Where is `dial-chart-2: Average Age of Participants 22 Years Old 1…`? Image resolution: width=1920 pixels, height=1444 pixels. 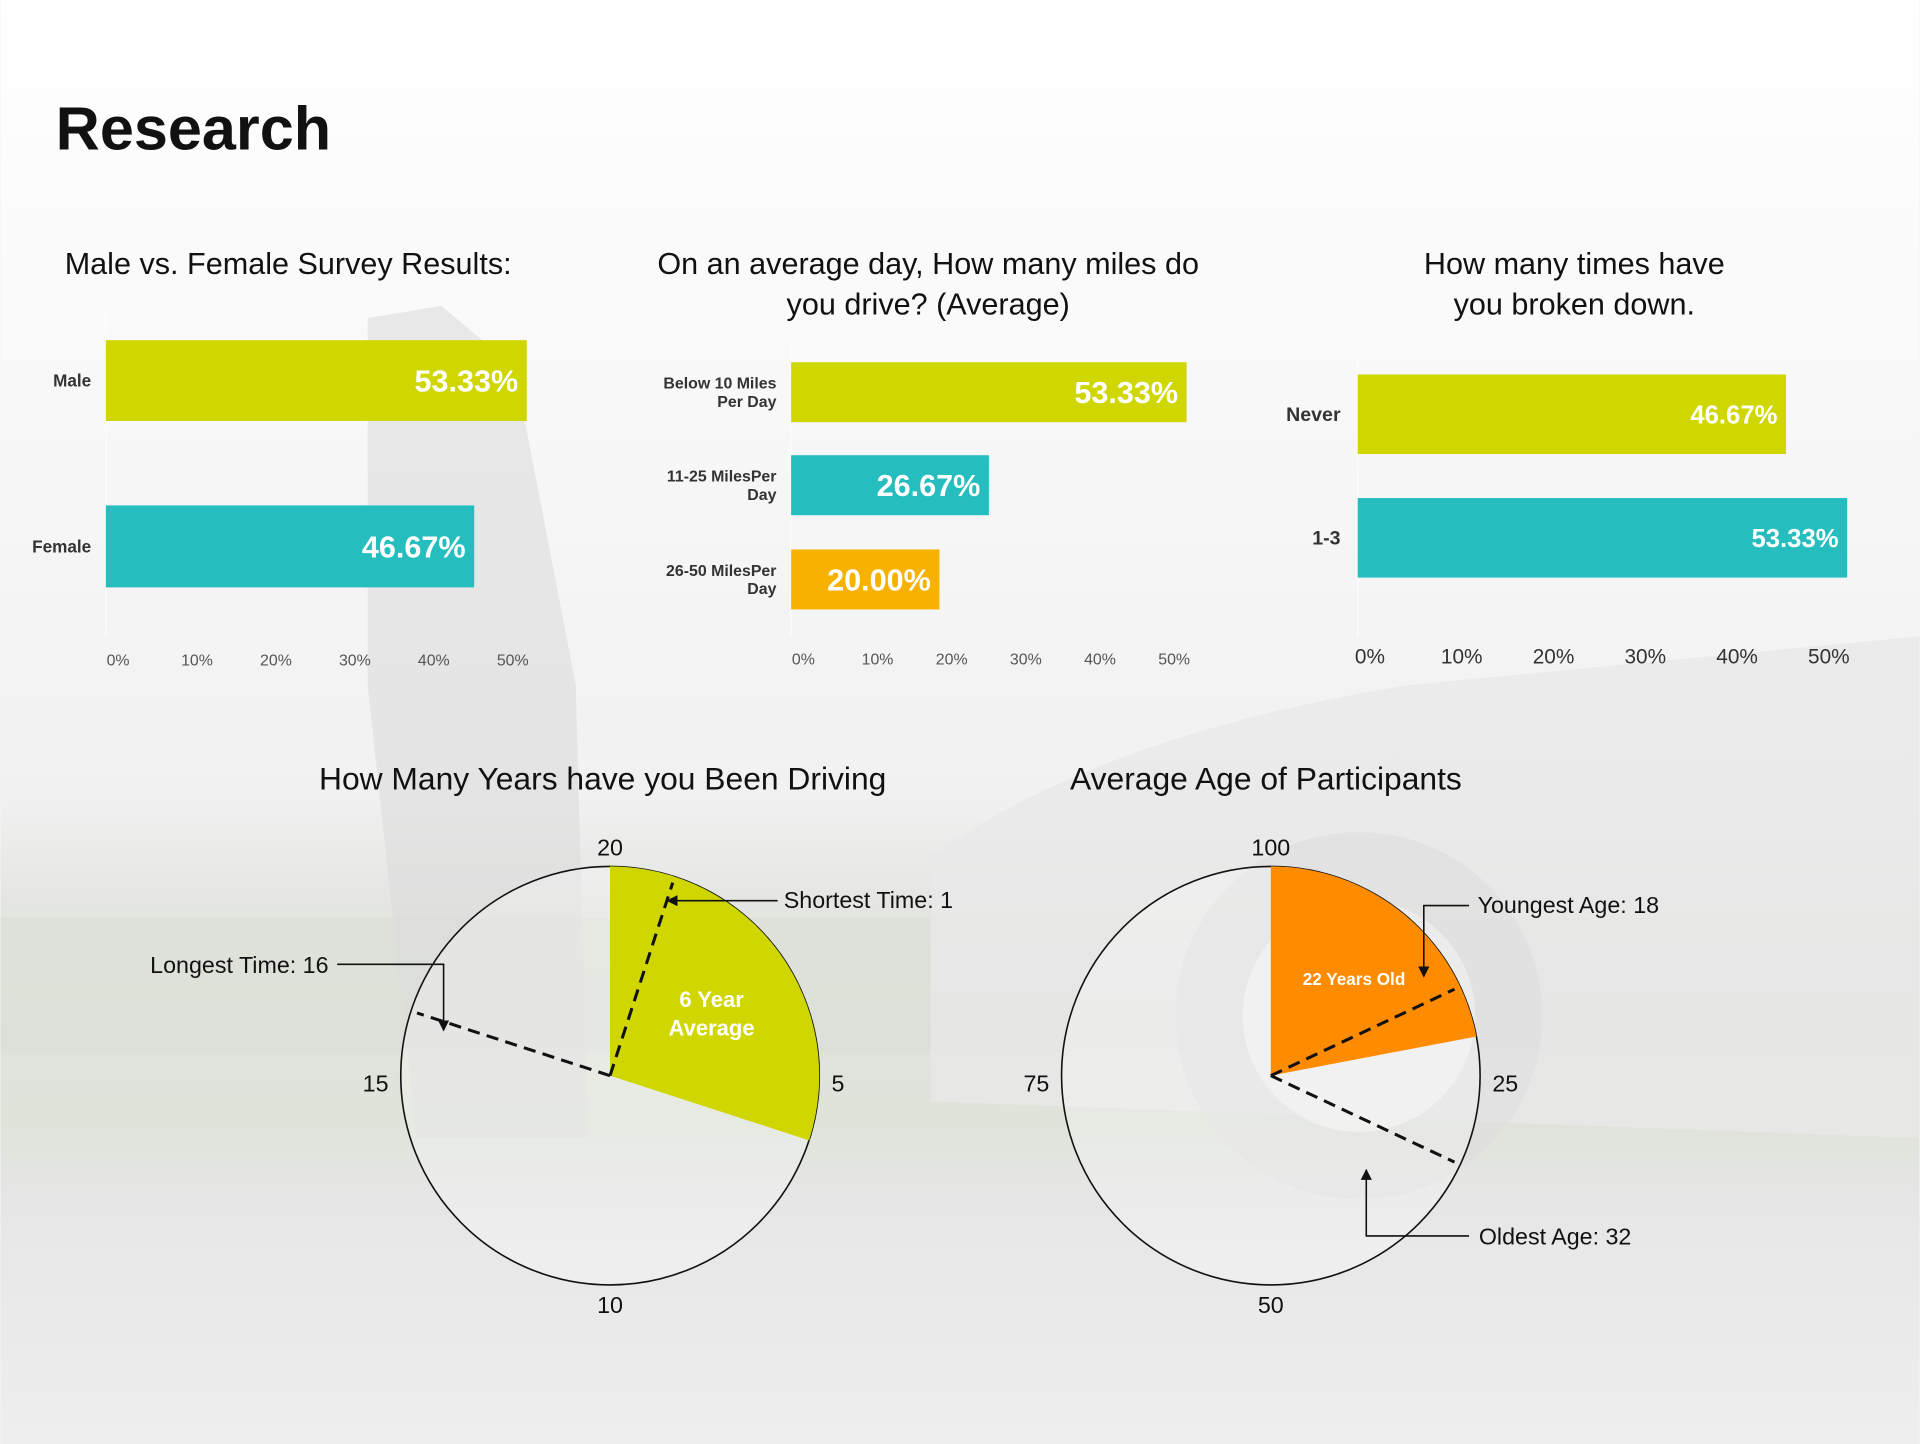 dial-chart-2: Average Age of Participants 22 Years Old 1… is located at coordinates (1341, 1039).